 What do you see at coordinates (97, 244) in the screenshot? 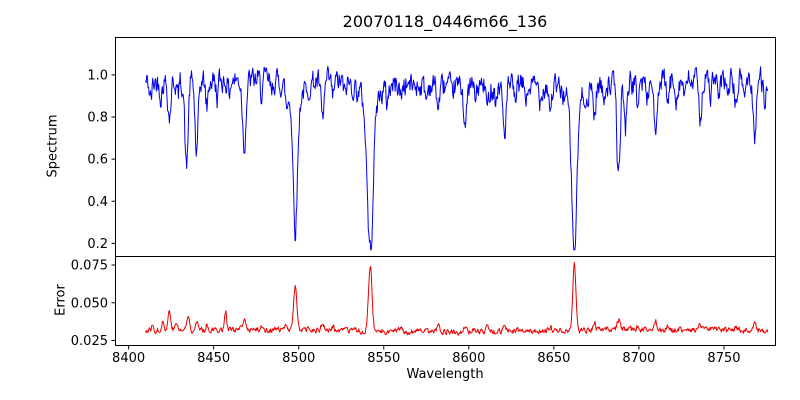
I see `spectrum-y-tick-label: 0.2` at bounding box center [97, 244].